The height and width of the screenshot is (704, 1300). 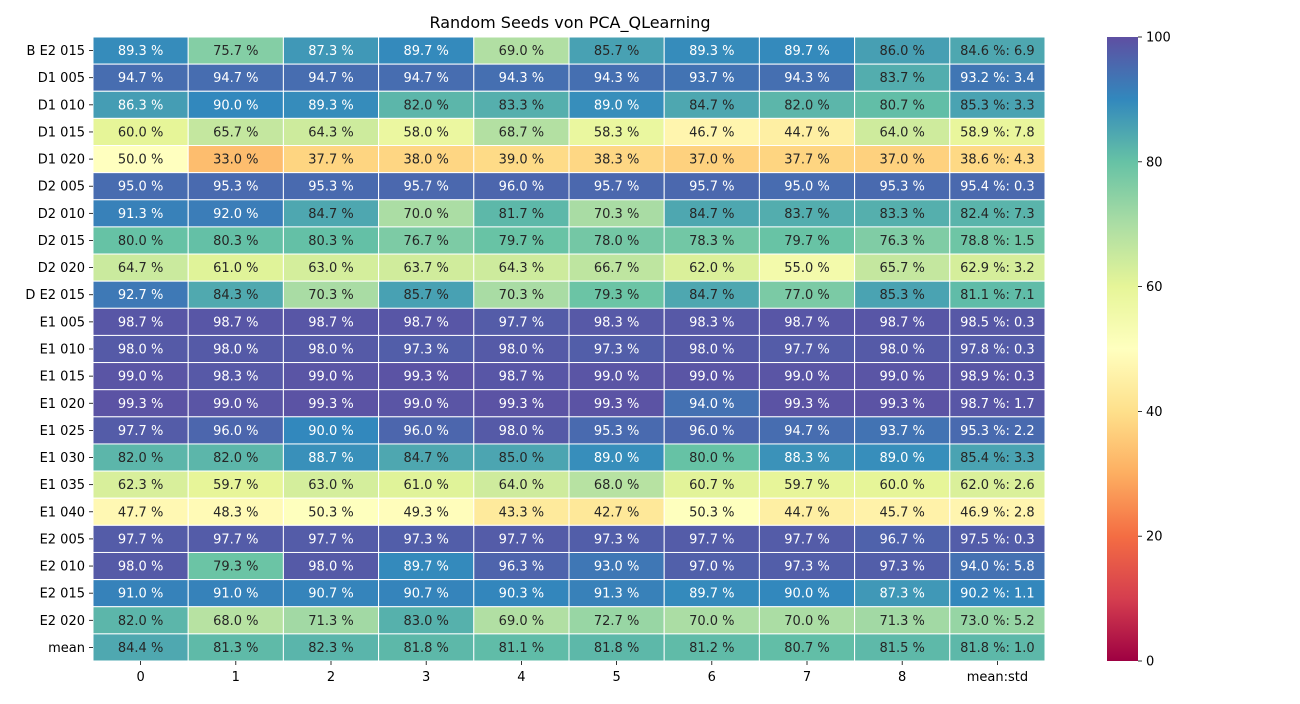 I want to click on column-labels: 0 1 2 3 4 5 6 7 8 mean:std, so click(x=582, y=673).